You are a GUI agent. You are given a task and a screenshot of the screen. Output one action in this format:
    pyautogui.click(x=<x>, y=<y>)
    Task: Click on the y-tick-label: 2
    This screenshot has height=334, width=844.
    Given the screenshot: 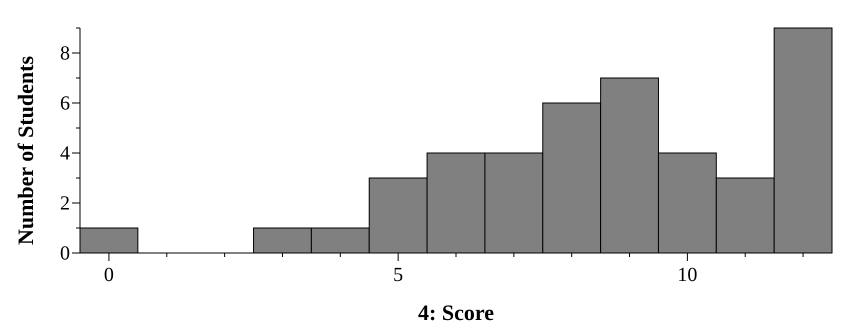 What is the action you would take?
    pyautogui.click(x=65, y=203)
    